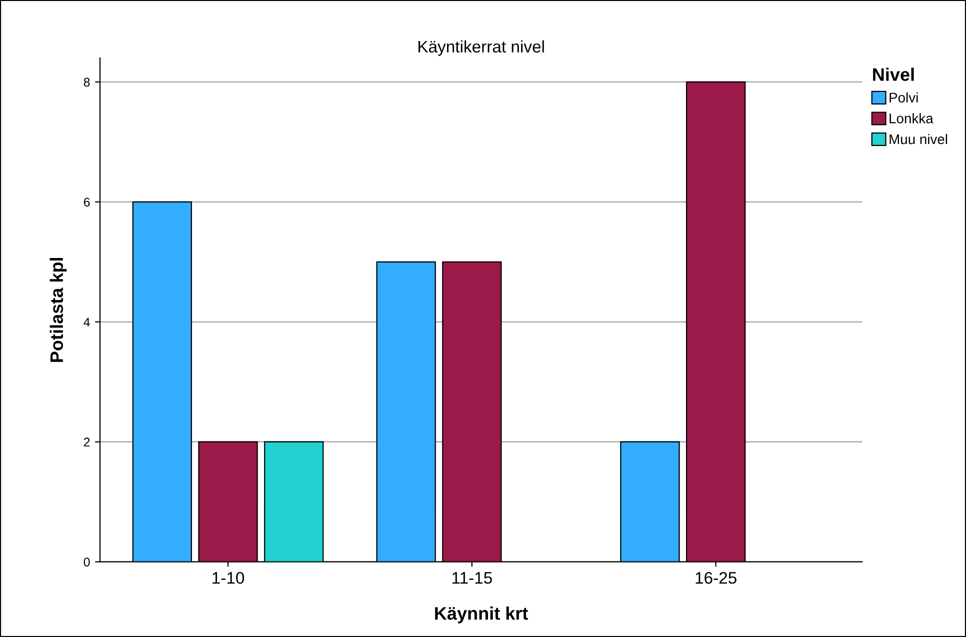 This screenshot has height=637, width=966. Describe the element at coordinates (481, 615) in the screenshot. I see `x-axis-title: Käynnit krt` at that location.